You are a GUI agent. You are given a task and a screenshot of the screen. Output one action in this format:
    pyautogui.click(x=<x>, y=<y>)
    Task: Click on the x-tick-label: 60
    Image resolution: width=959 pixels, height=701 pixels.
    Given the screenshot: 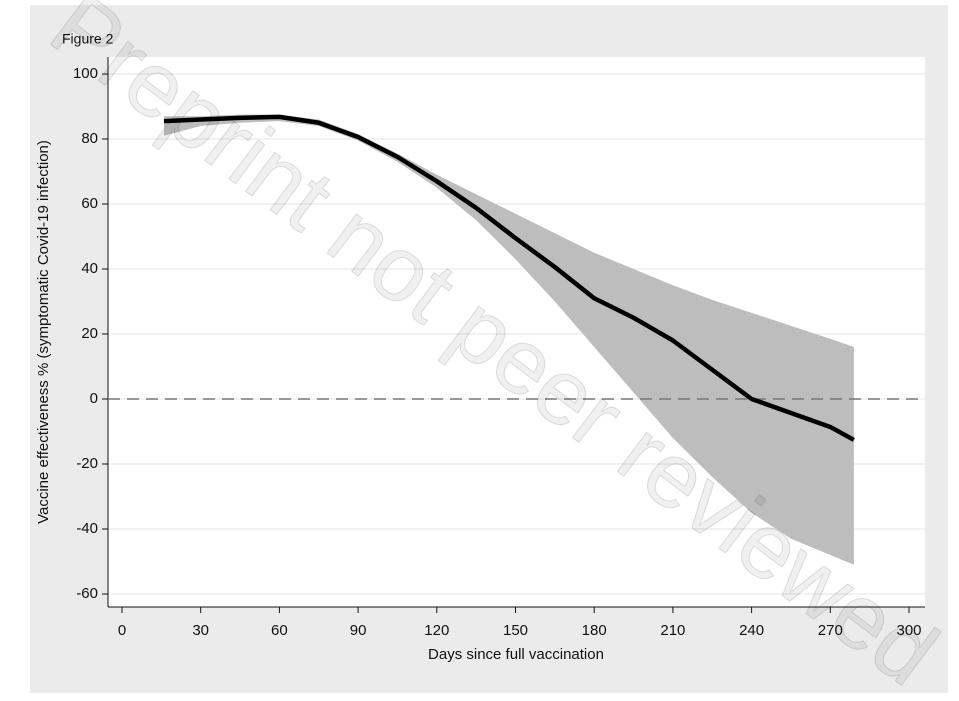 What is the action you would take?
    pyautogui.click(x=279, y=630)
    